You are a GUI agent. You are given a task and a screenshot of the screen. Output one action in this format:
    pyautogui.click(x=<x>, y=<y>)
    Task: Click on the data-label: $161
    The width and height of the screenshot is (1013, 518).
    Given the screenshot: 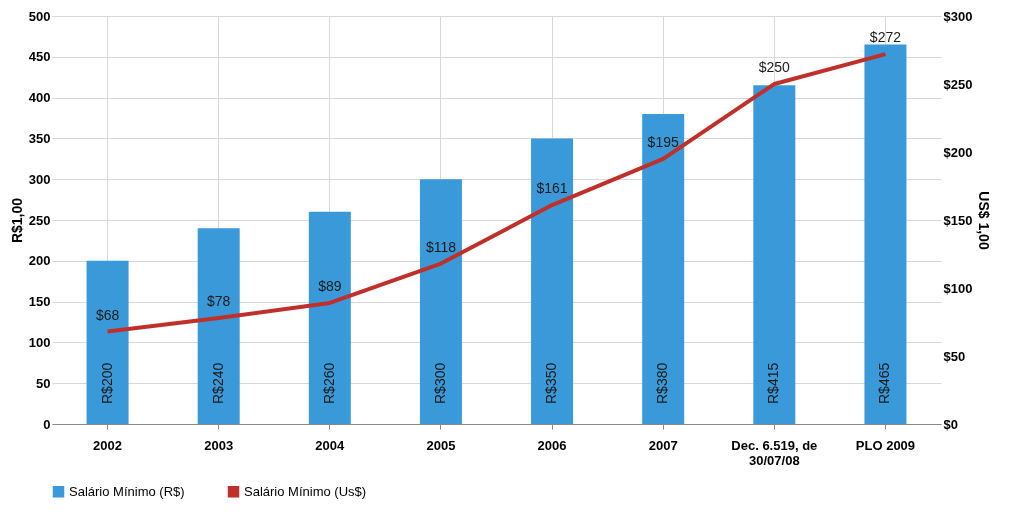 What is the action you would take?
    pyautogui.click(x=552, y=188)
    